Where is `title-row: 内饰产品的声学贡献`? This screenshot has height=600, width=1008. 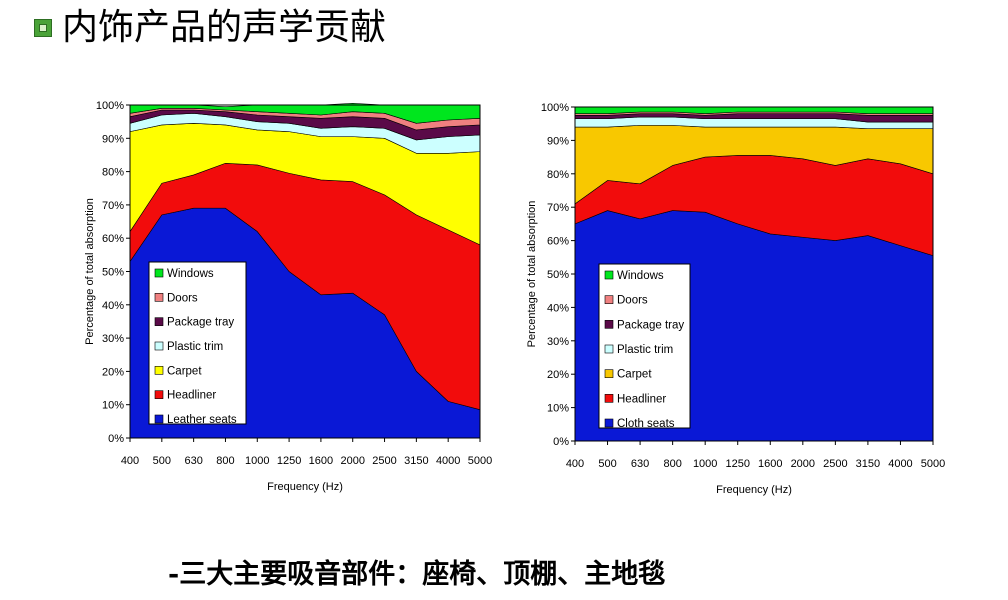 title-row: 内饰产品的声学贡献 is located at coordinates (210, 28).